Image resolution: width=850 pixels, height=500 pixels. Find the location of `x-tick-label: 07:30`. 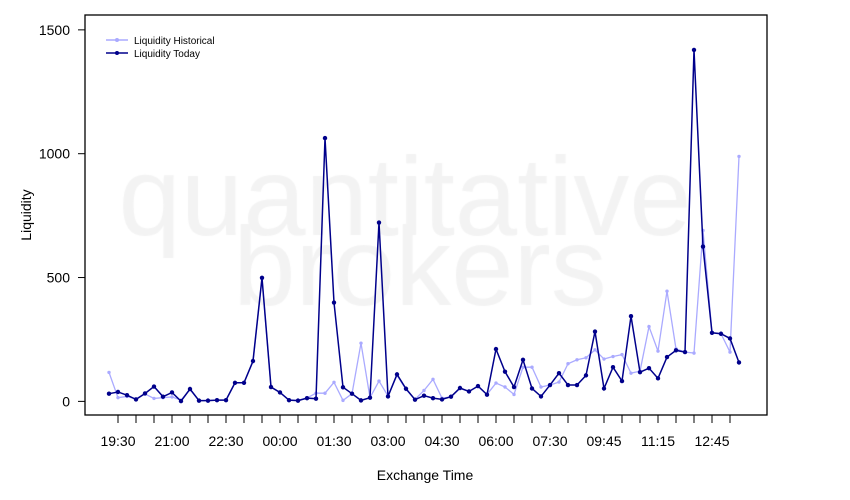

x-tick-label: 07:30 is located at coordinates (549, 441).